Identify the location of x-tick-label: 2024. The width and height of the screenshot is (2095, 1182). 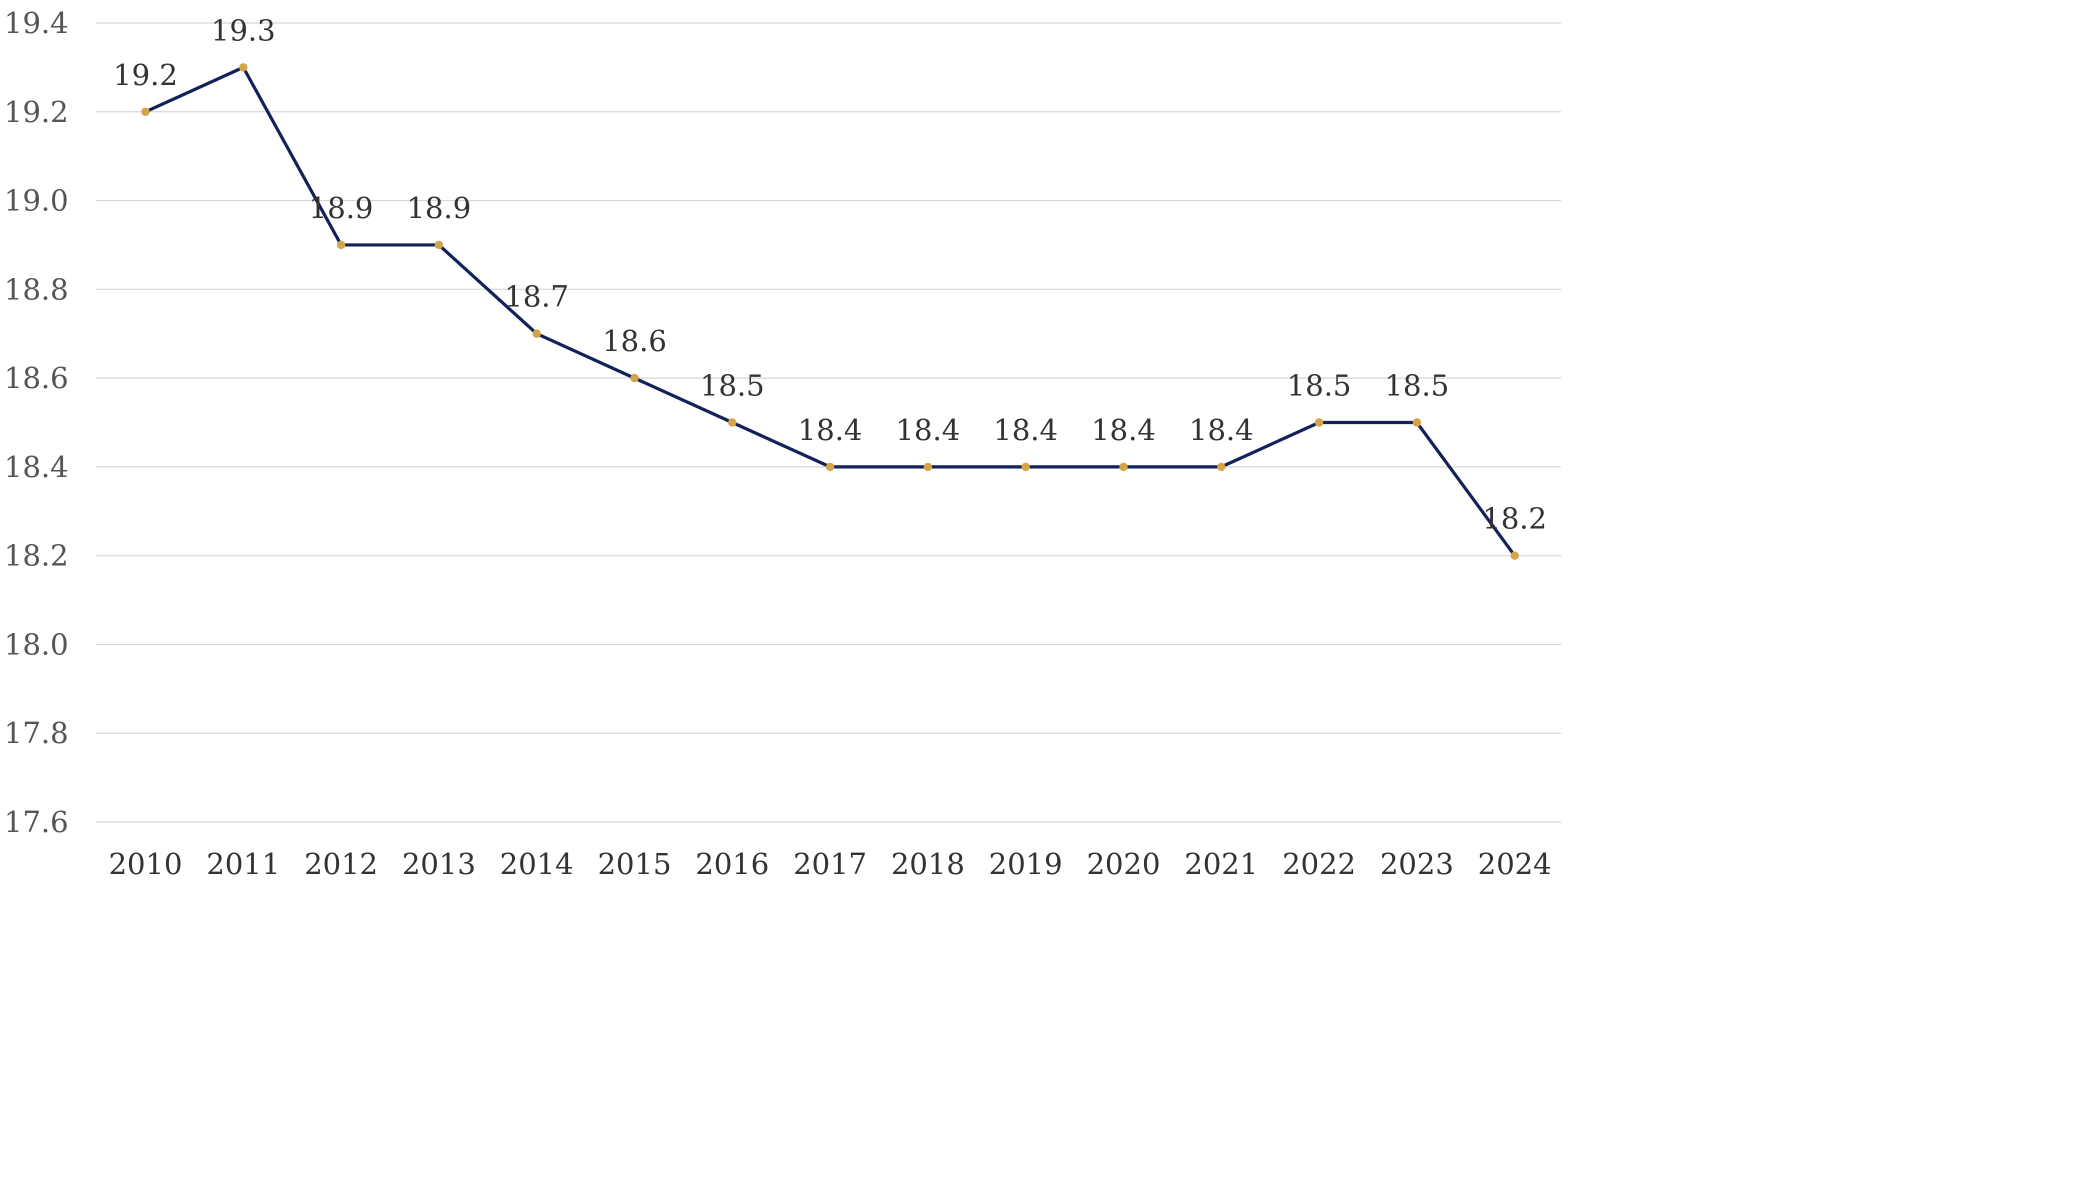
(1515, 864).